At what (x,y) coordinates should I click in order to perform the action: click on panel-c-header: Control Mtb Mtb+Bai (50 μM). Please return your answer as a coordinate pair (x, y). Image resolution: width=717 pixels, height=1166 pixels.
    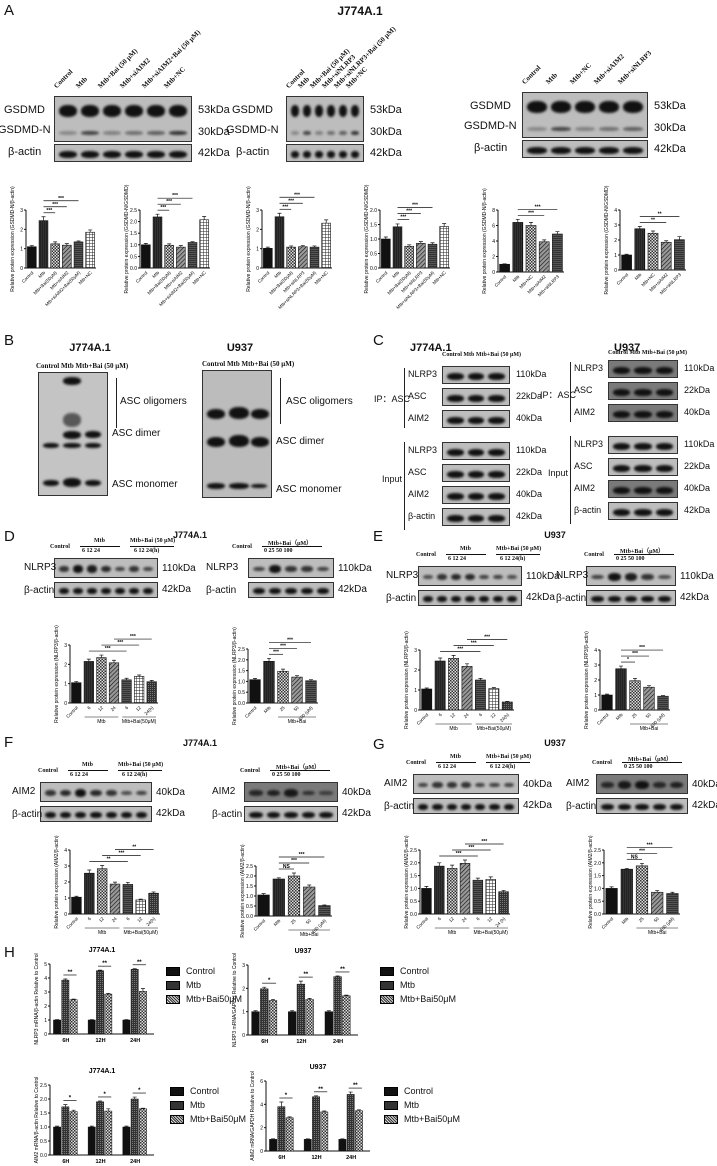
    Looking at the image, I should click on (482, 355).